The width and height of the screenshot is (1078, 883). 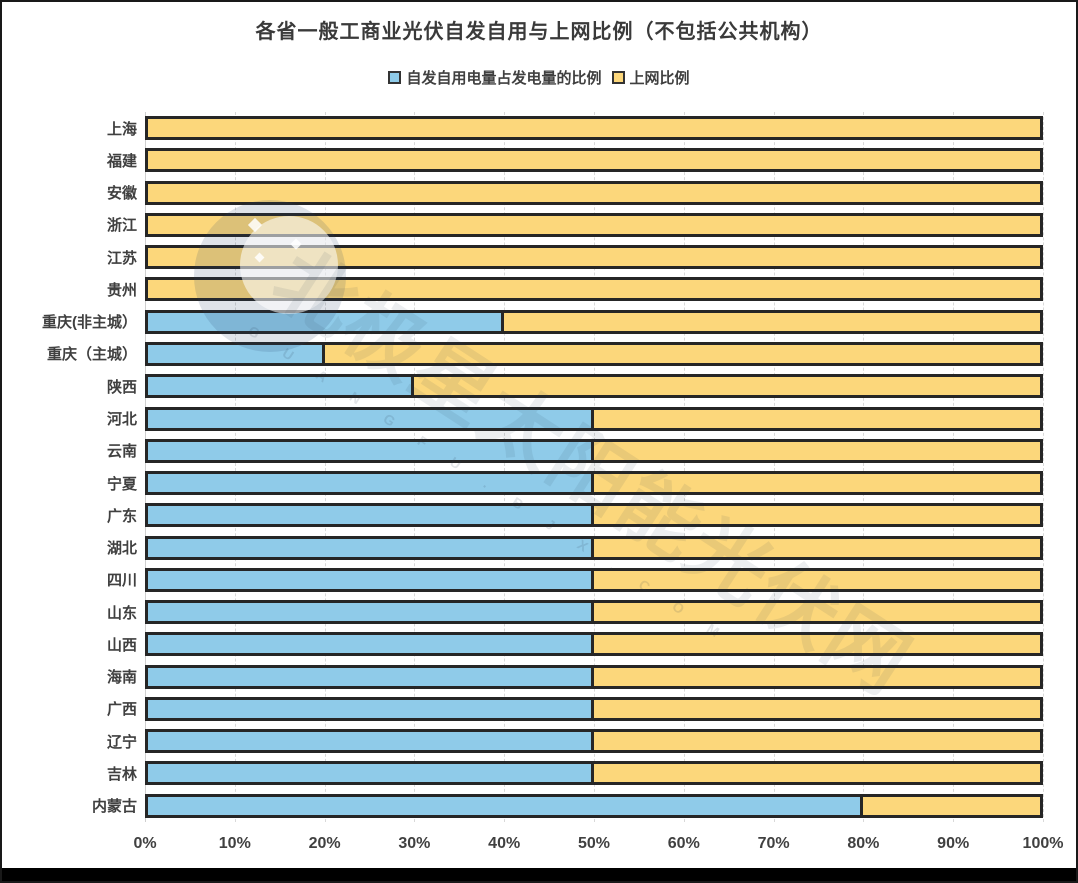 I want to click on x-tick-label: 50%, so click(x=594, y=843).